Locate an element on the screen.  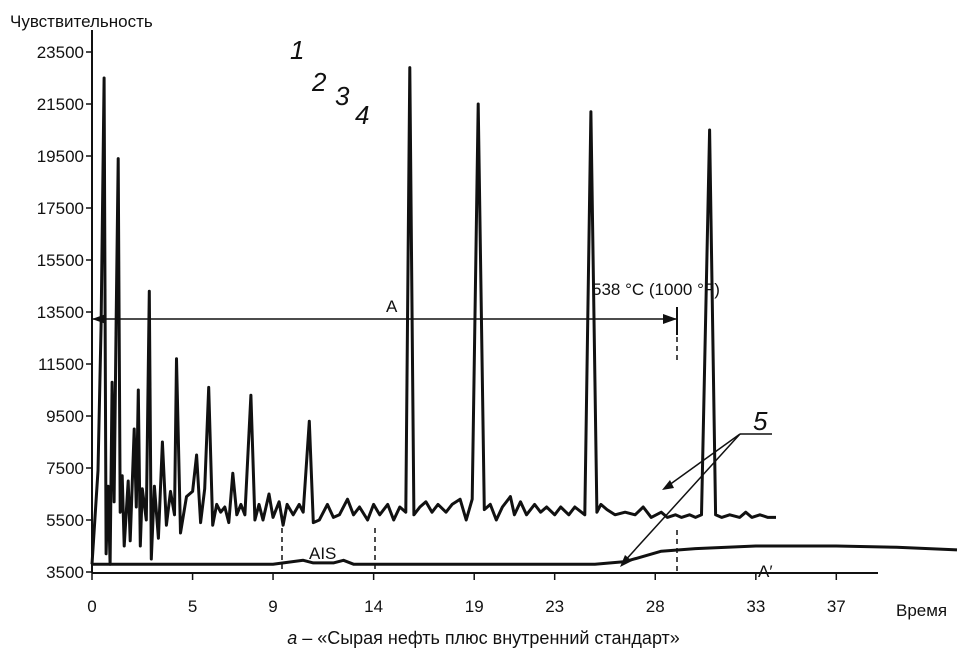
range-arrow-head-left is located at coordinates (99, 319).